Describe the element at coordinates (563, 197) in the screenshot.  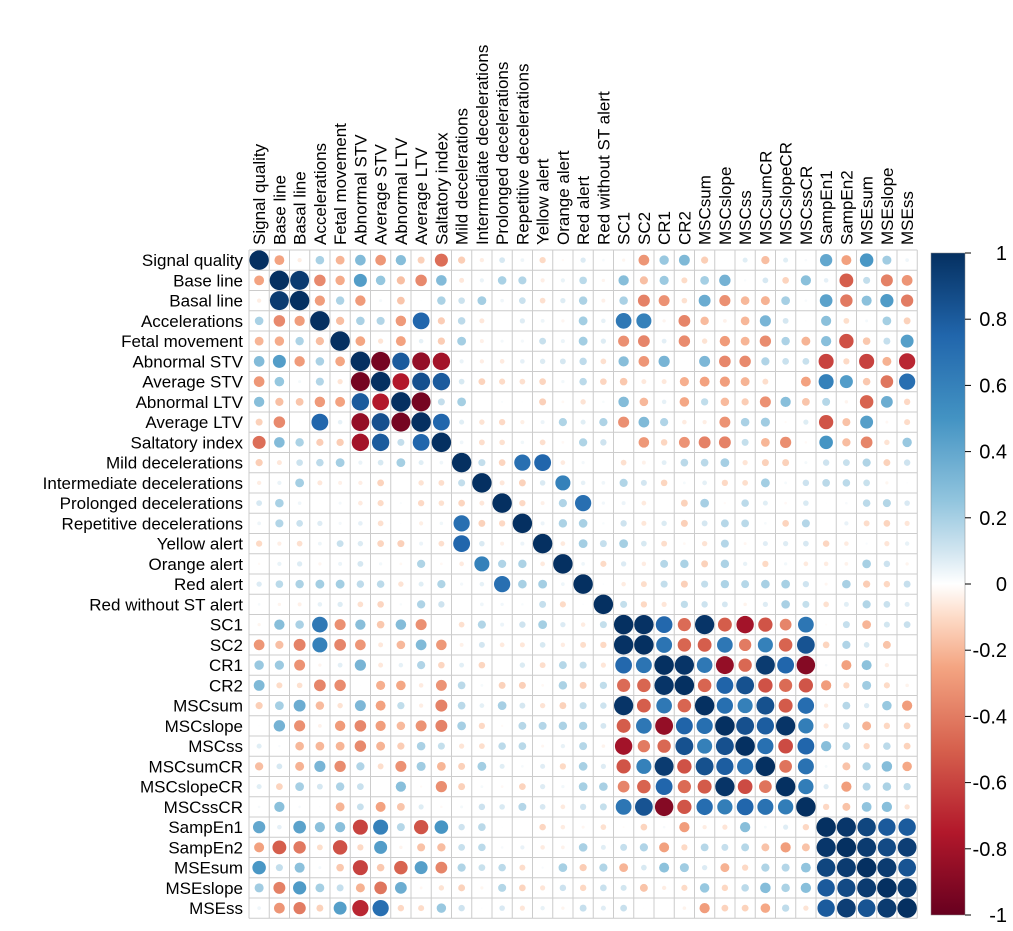
I see `column-label: Orange alert` at that location.